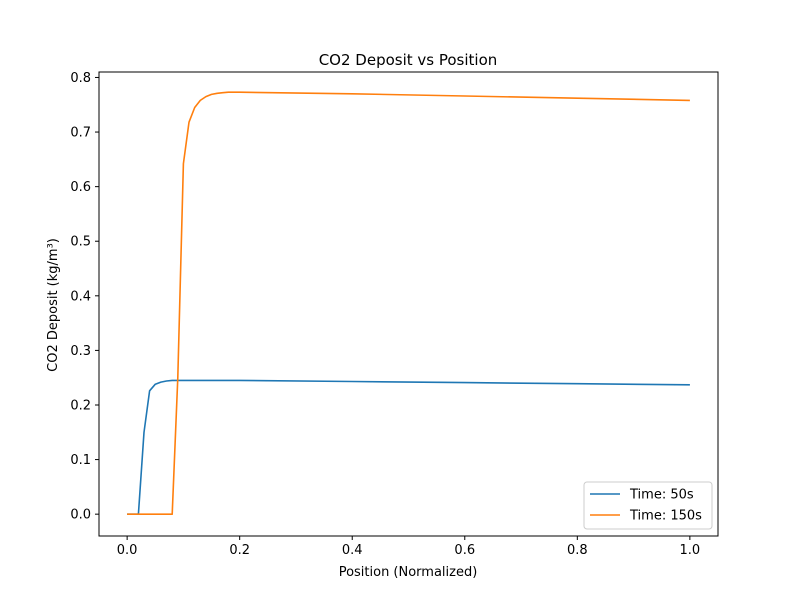 Image resolution: width=798 pixels, height=601 pixels. I want to click on y-axis: 0.0 0.1 0.2 0.3 0.4 0.5 0.6 0.7 0.8, so click(84, 297).